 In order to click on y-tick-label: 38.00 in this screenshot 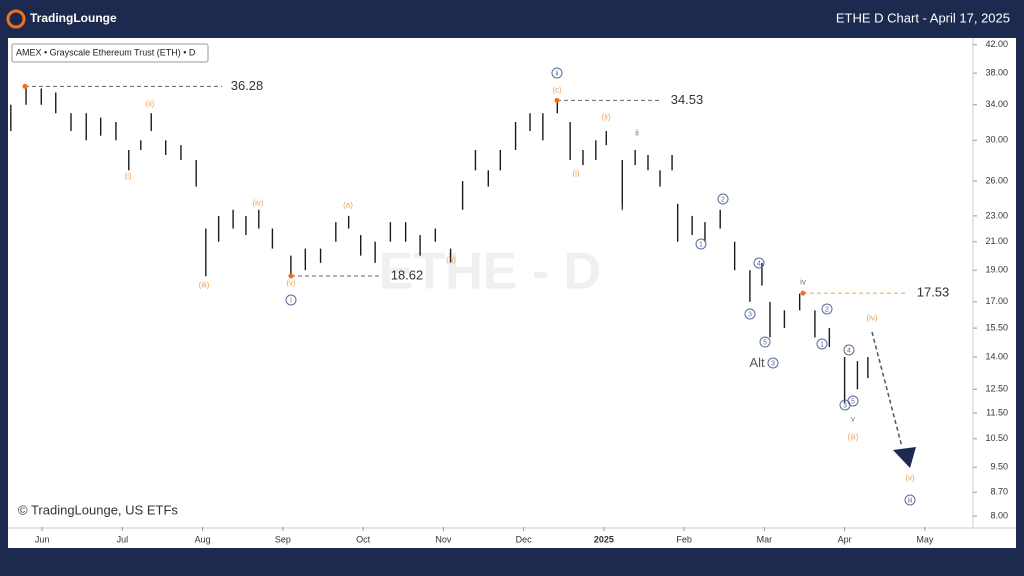, I will do `click(996, 73)`.